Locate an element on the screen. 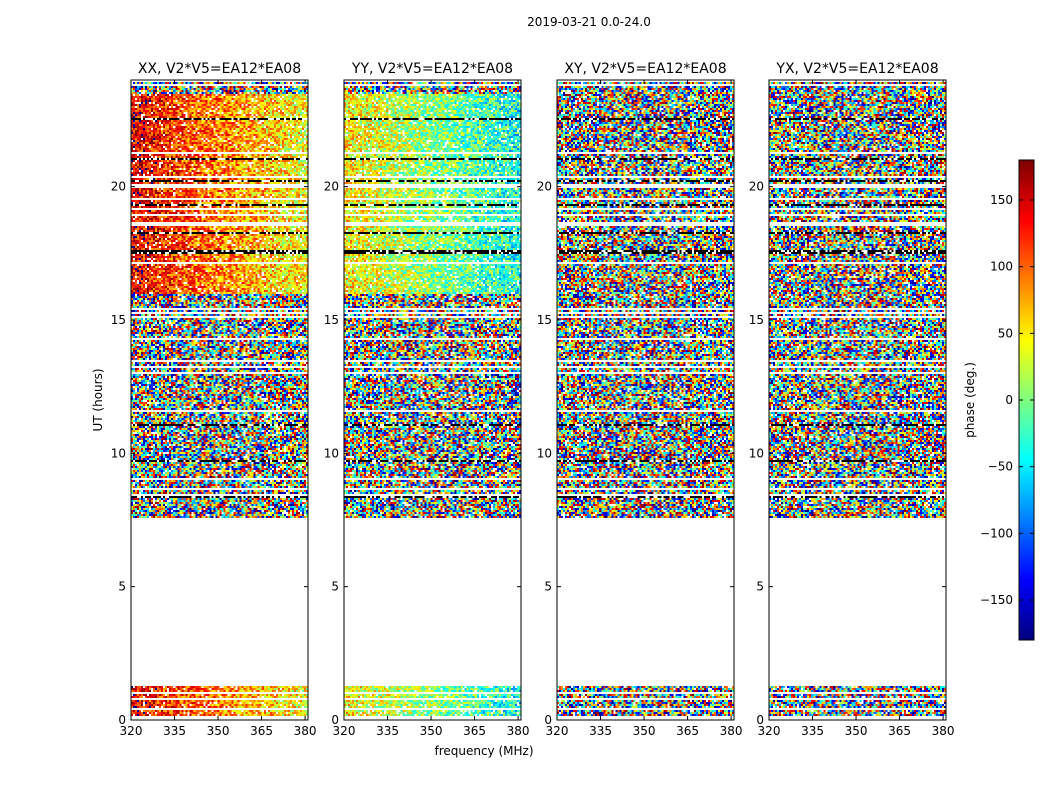  panel-title: XX, V2*V5=EA12*EA08 is located at coordinates (219, 69).